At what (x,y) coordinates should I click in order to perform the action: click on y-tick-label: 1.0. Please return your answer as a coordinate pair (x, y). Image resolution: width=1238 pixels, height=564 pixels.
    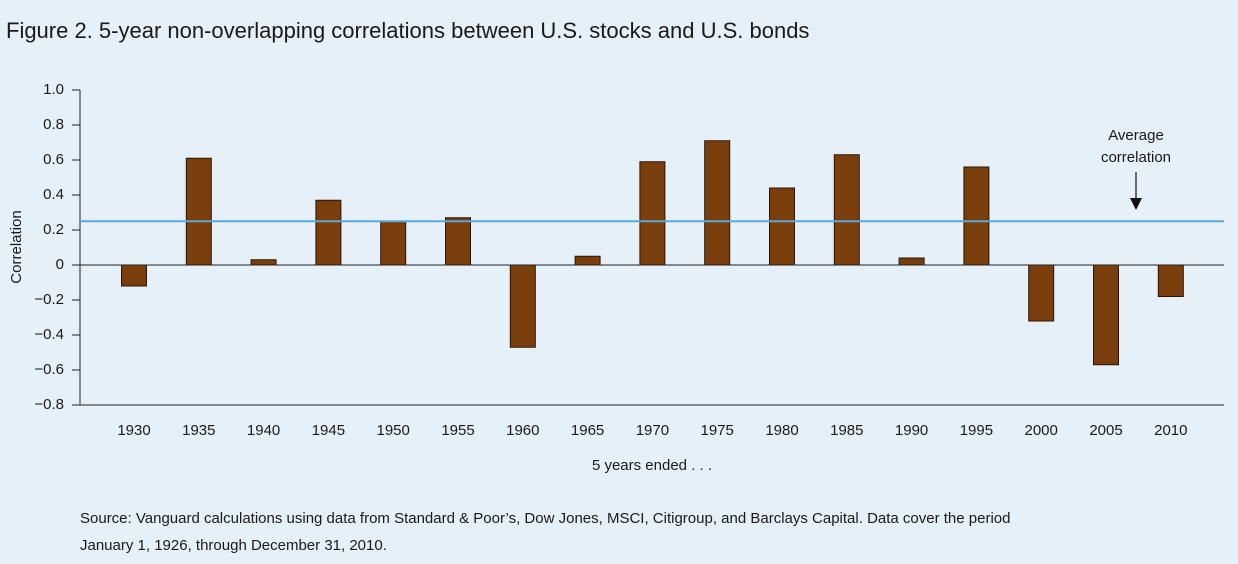
    Looking at the image, I should click on (53, 89).